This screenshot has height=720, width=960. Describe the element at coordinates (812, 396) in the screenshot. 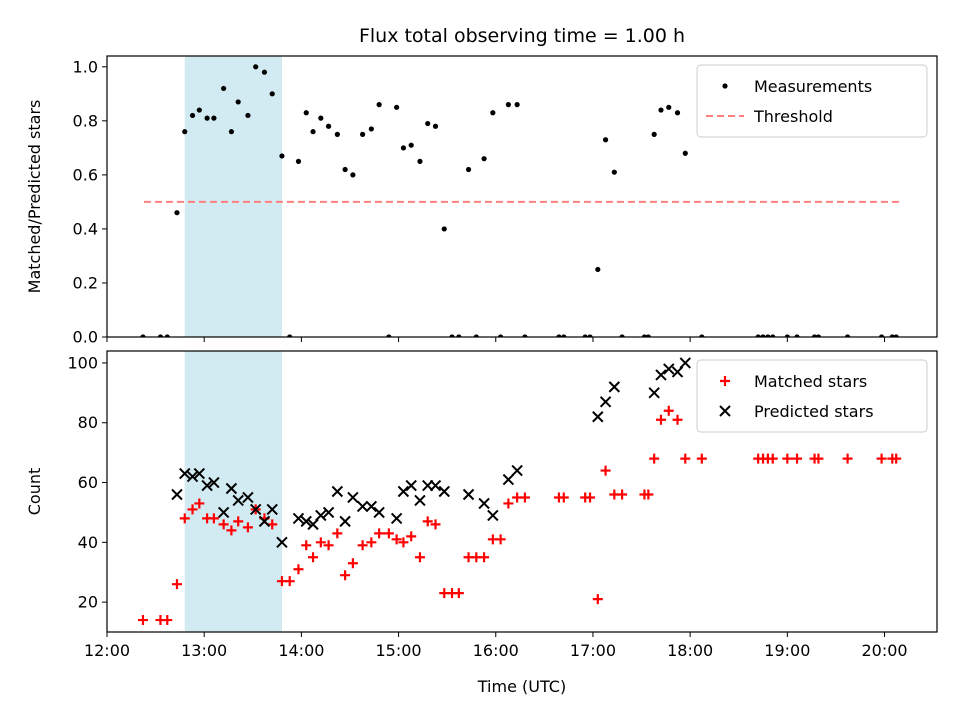

I see `legend: Matched stars Predicted stars` at that location.